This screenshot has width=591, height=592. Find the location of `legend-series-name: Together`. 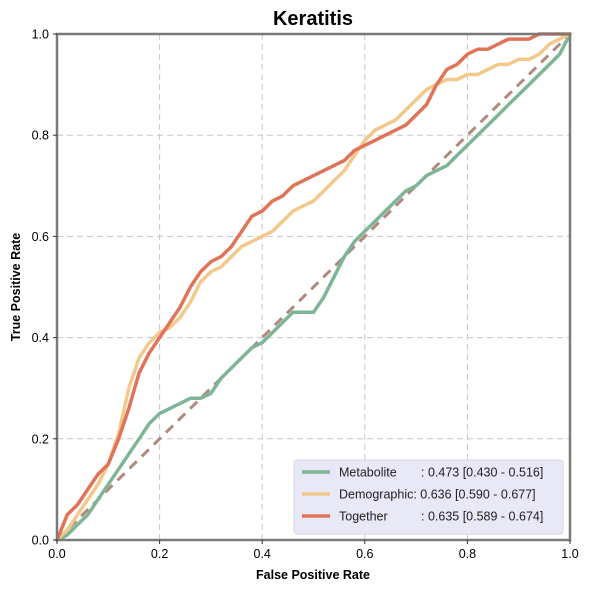

legend-series-name: Together is located at coordinates (363, 517).